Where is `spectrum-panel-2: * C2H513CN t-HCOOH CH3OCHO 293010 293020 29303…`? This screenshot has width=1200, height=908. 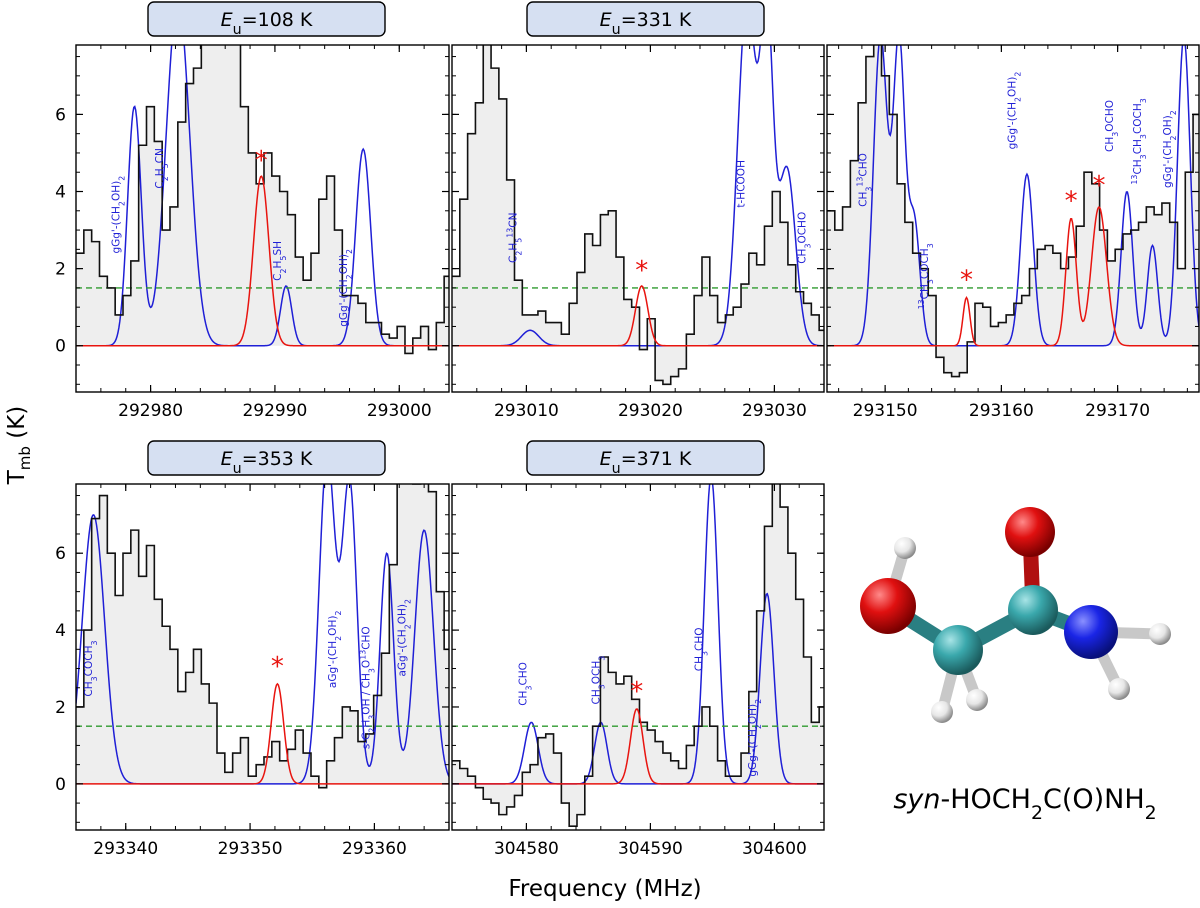
spectrum-panel-2: * C2H513CN t-HCOOH CH3OCHO 293010 293020 29303… is located at coordinates (638, 211).